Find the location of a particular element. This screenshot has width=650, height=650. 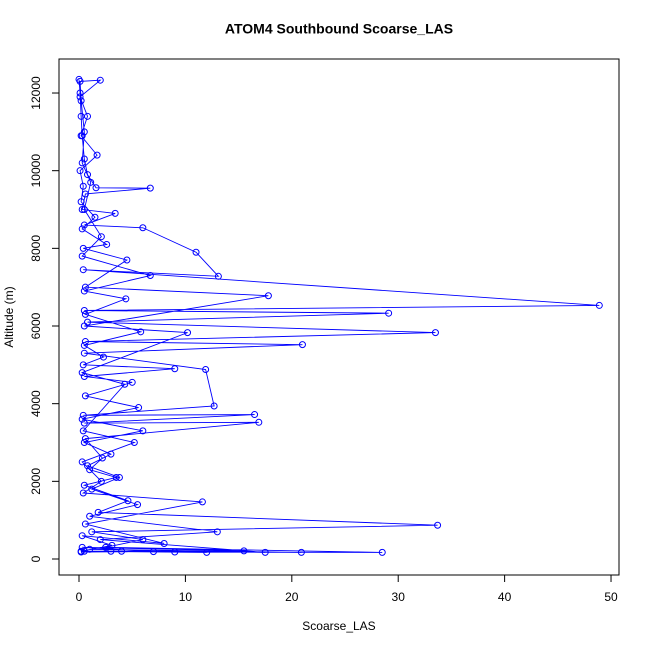

x-tick-label: 50 is located at coordinates (611, 597).